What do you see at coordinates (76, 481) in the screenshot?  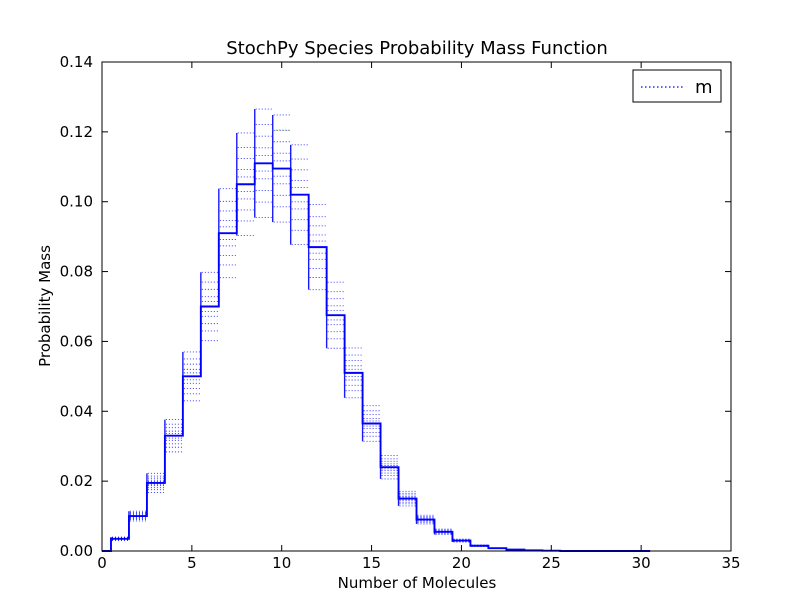 I see `y-tick-label: 0.02` at bounding box center [76, 481].